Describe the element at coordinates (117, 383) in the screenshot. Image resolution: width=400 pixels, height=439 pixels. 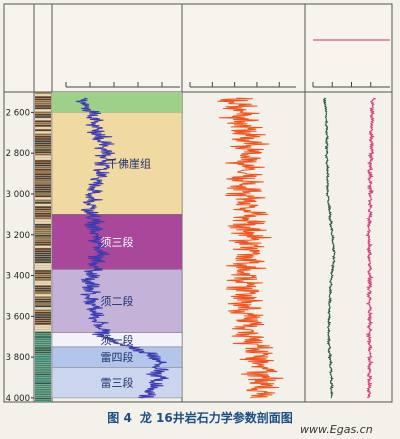
I see `formation-label: 雷三段` at that location.